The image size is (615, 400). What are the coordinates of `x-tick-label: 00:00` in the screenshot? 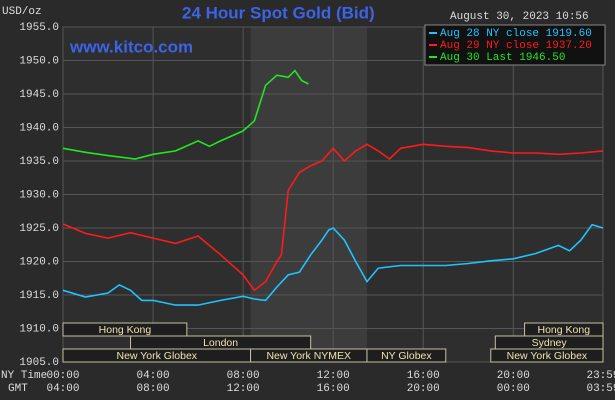 It's located at (62, 376).